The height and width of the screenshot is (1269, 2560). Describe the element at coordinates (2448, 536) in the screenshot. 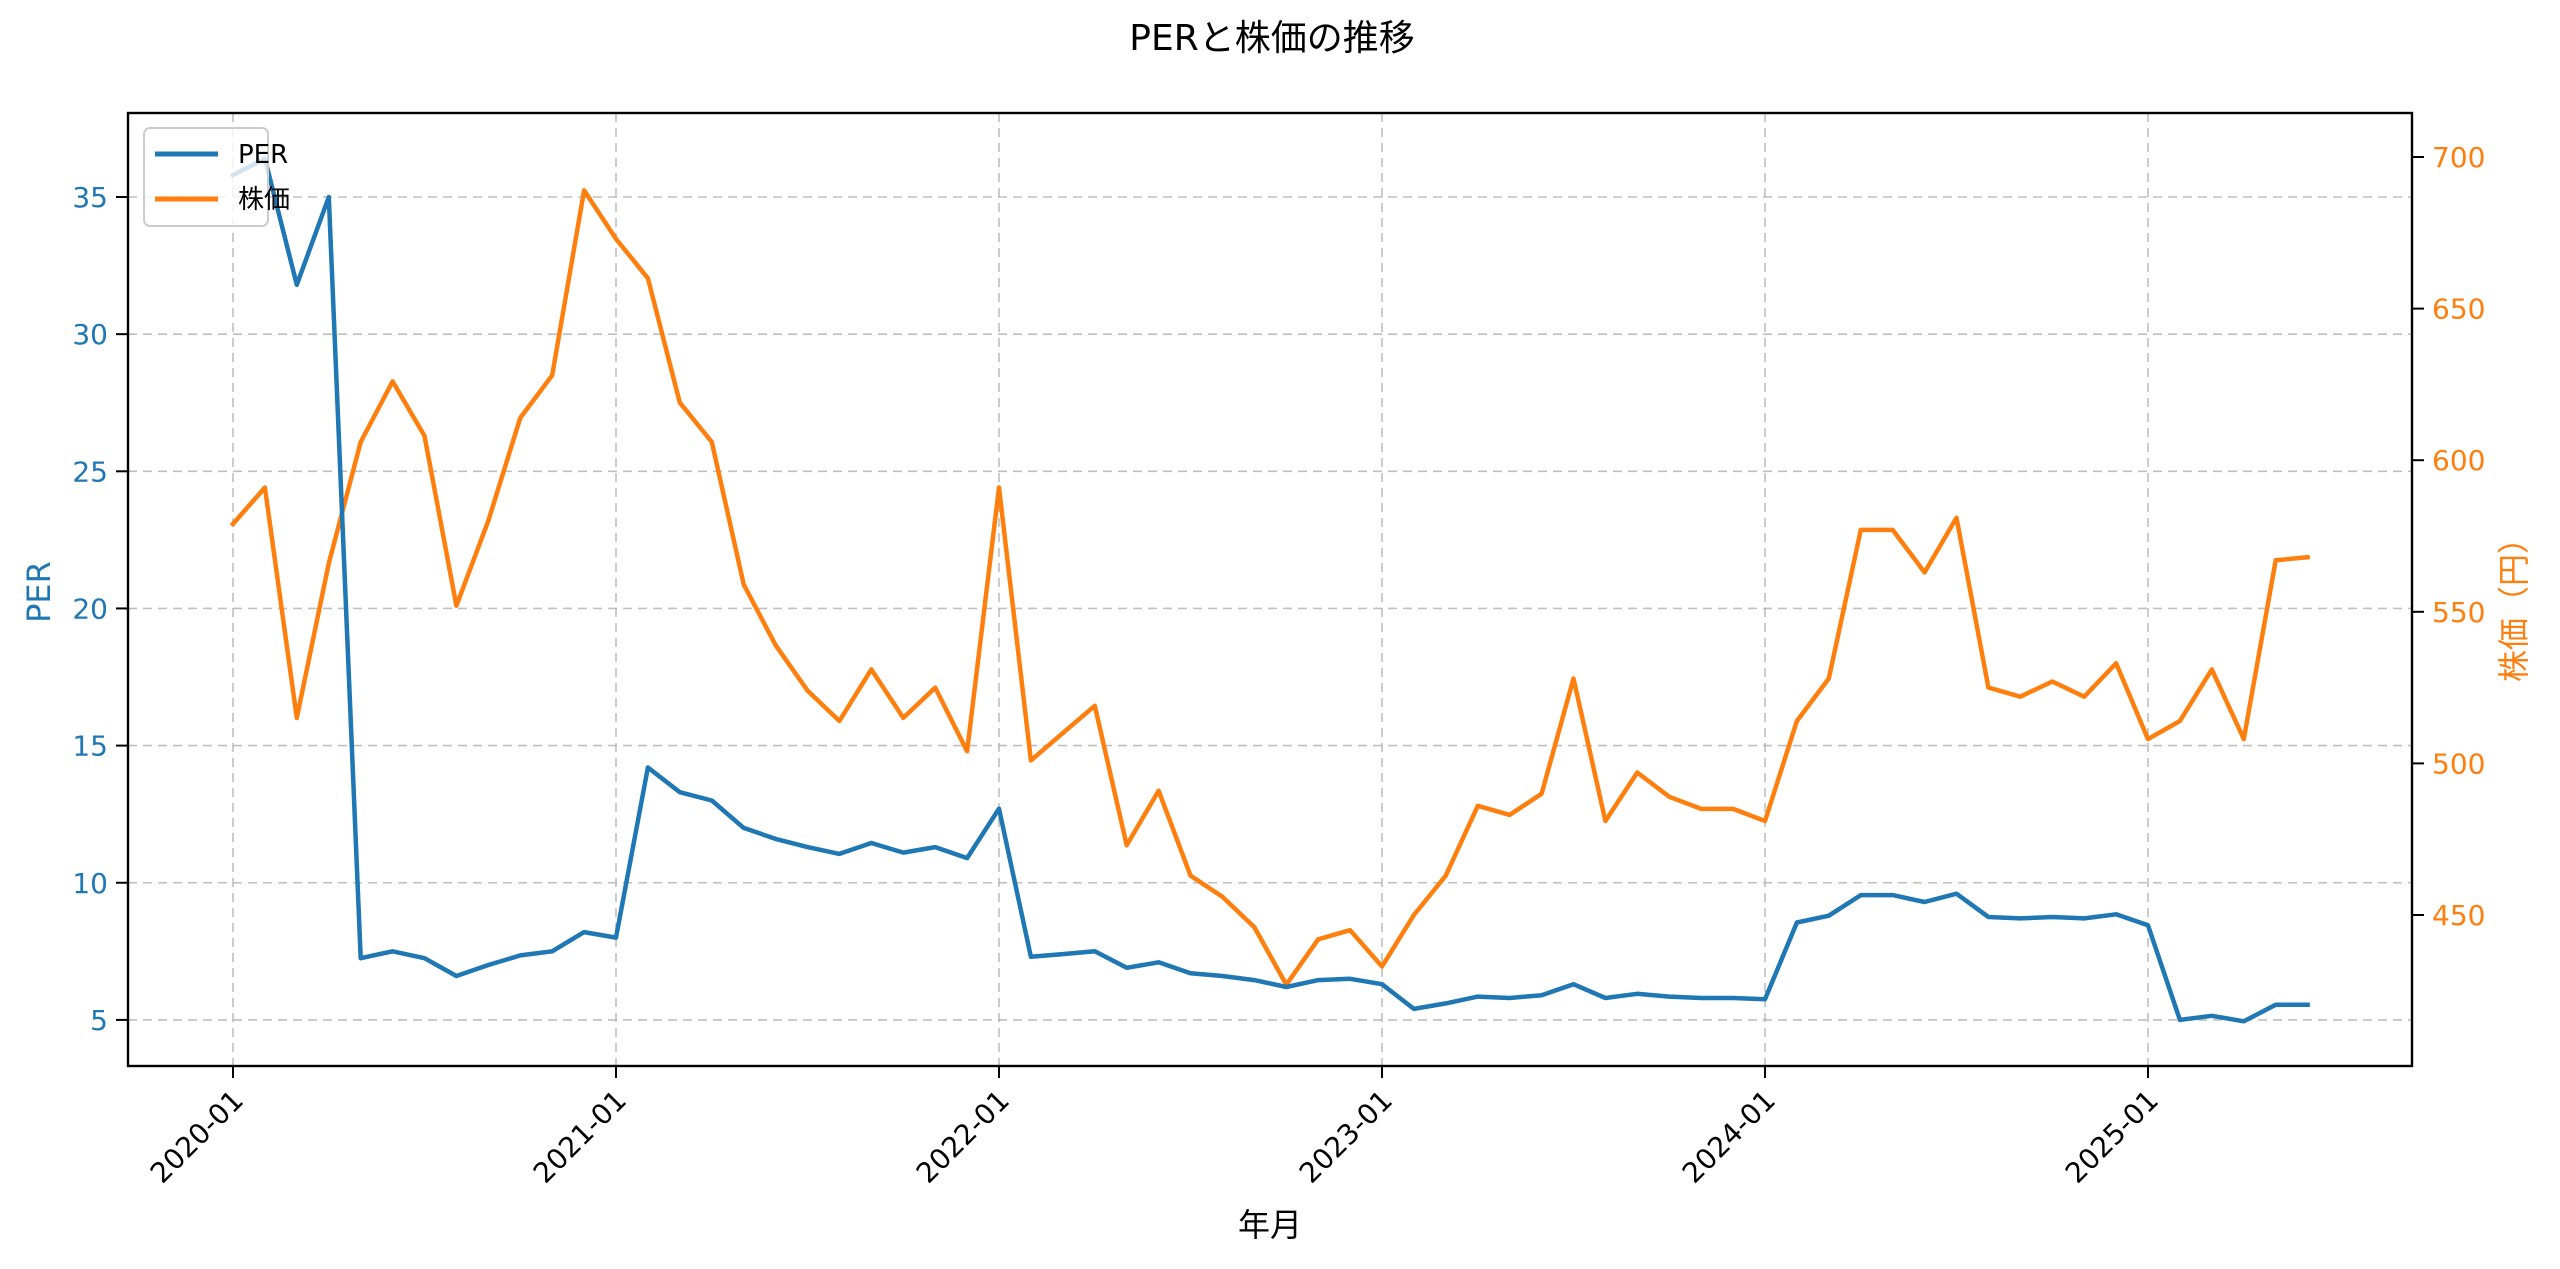

I see `right-axis-ticks: 450 500 550 600 650 700` at that location.